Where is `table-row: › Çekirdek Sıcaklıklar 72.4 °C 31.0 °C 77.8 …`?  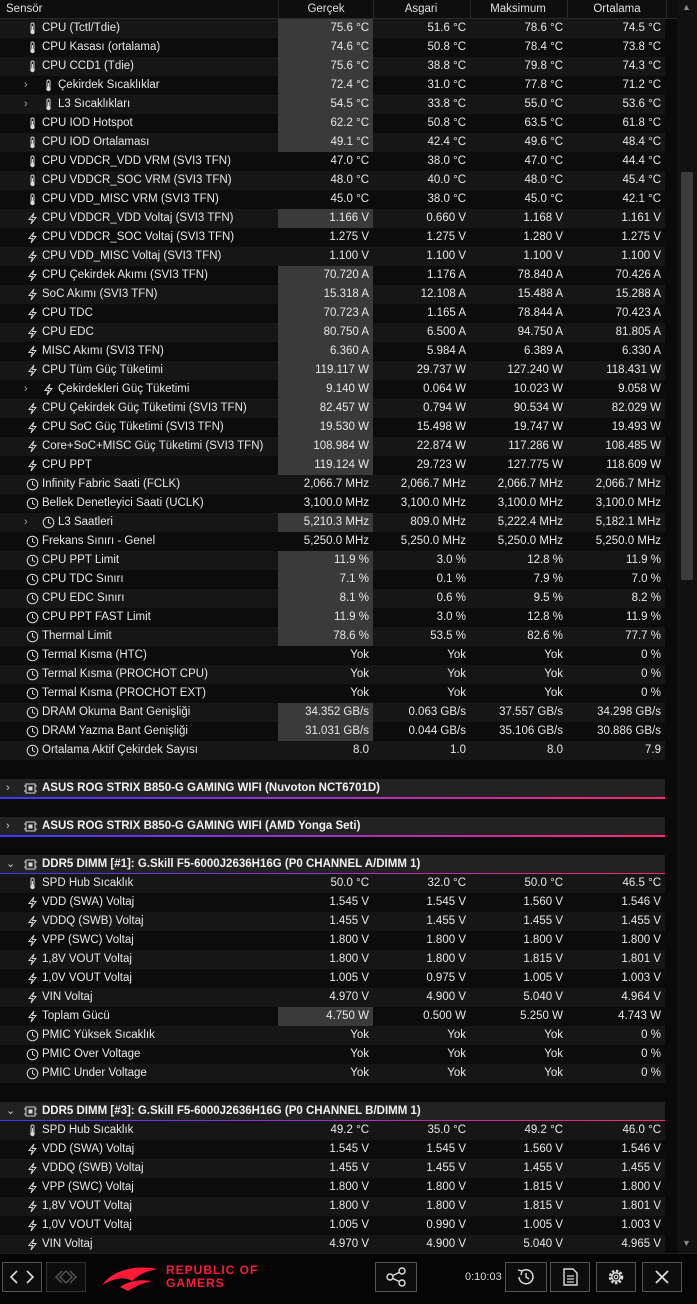 table-row: › Çekirdek Sıcaklıklar 72.4 °C 31.0 °C 77.8 … is located at coordinates (332, 85).